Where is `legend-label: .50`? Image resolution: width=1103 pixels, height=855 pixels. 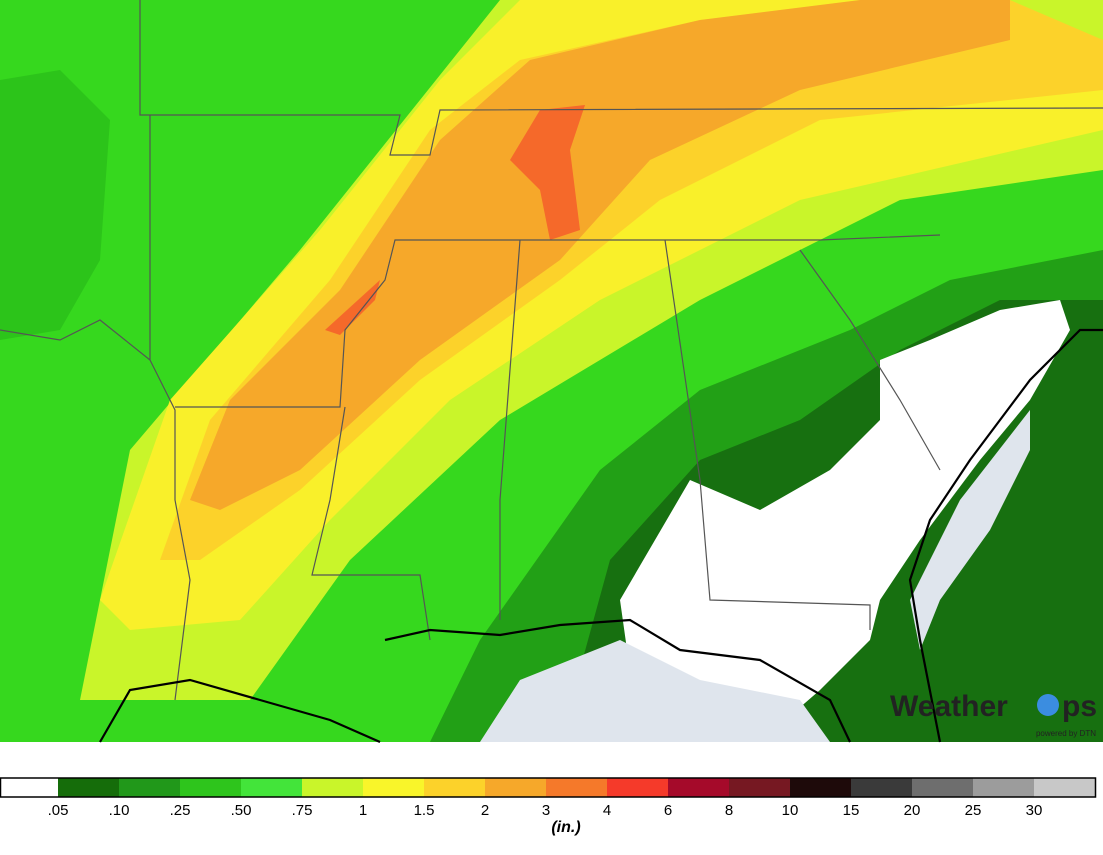
legend-label: .50 is located at coordinates (241, 810).